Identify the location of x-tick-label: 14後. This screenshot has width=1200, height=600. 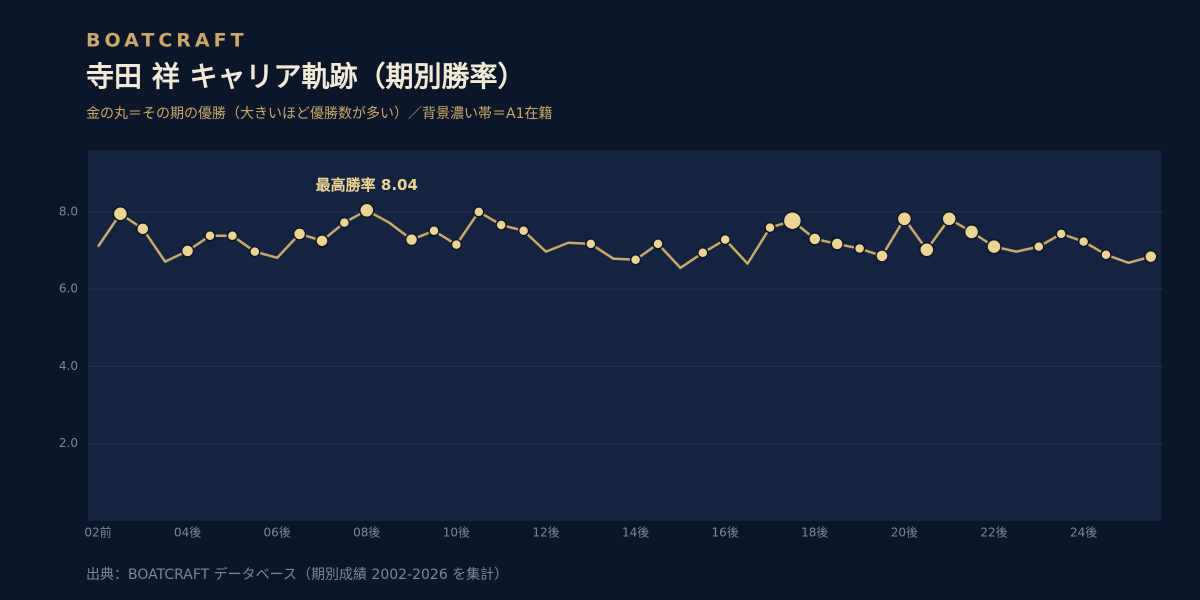
(635, 533).